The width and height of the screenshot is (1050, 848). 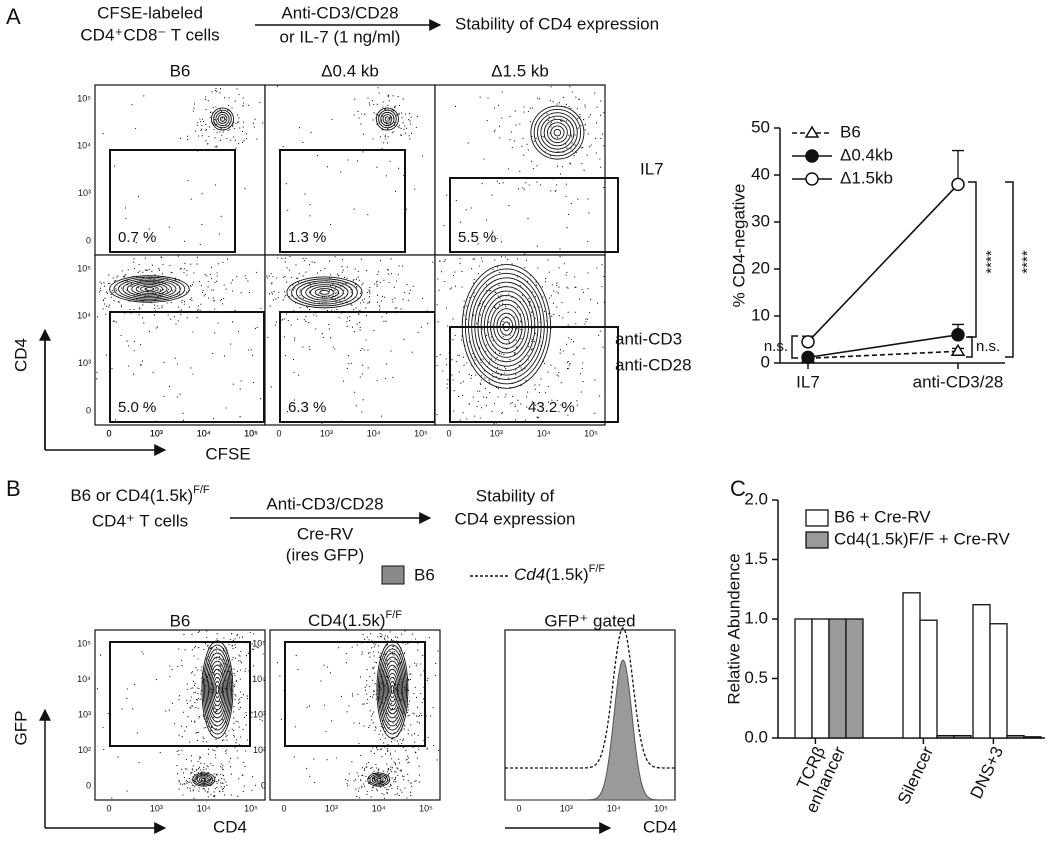 I want to click on schema-text: Stability of, so click(x=515, y=495).